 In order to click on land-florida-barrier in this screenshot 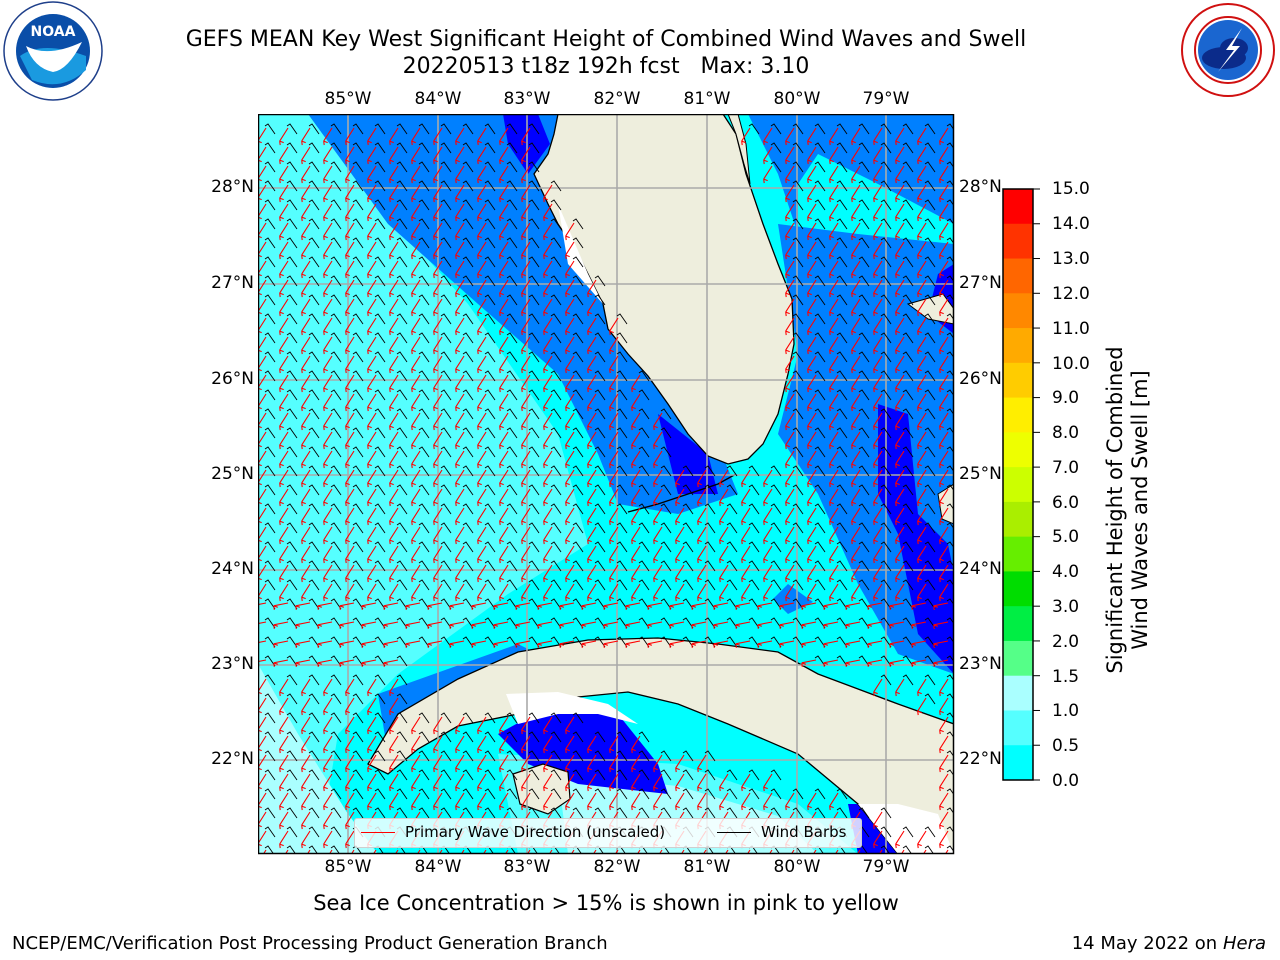, I will do `click(739, 149)`.